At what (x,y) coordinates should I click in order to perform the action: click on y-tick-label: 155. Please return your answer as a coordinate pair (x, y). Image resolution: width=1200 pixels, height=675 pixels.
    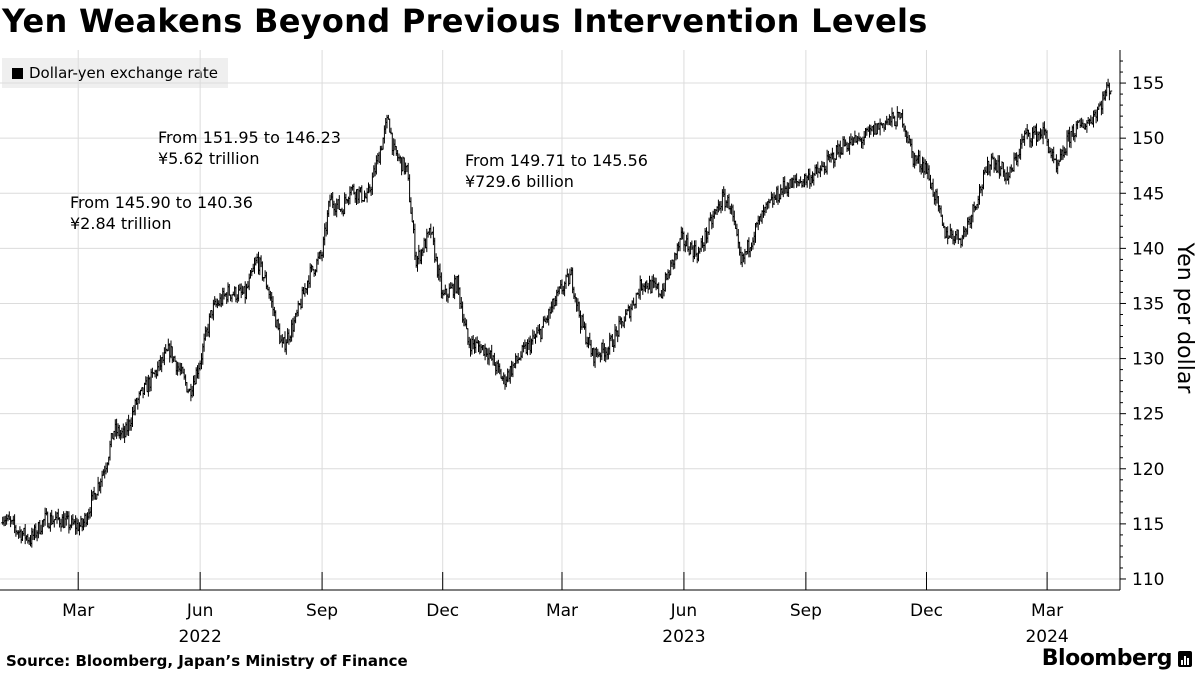
    Looking at the image, I should click on (1148, 84).